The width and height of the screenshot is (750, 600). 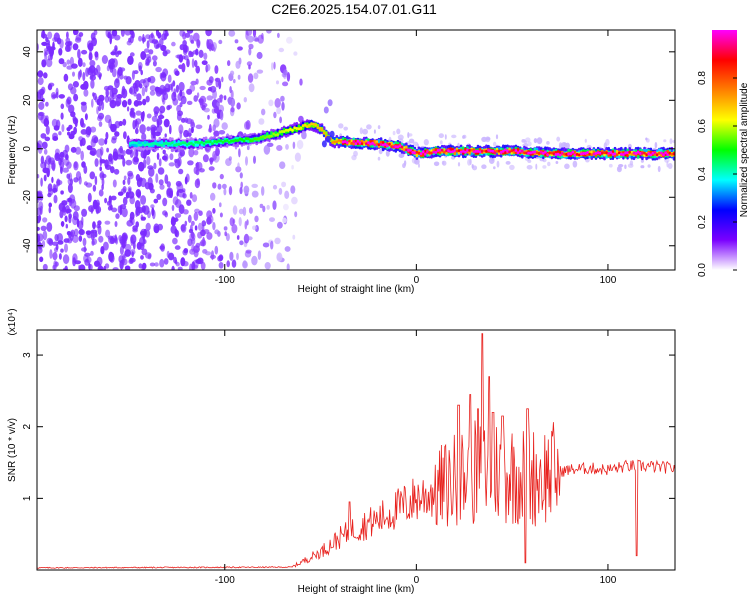 I want to click on colorbar-tick-label: 0.8, so click(x=702, y=78).